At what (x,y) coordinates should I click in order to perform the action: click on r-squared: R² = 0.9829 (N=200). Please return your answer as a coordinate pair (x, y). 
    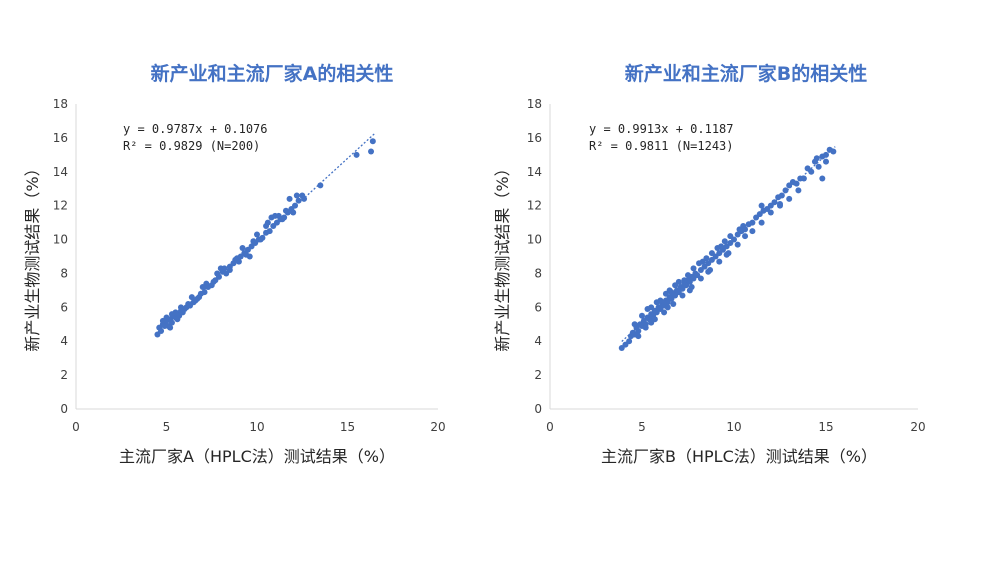
    Looking at the image, I should click on (191, 146).